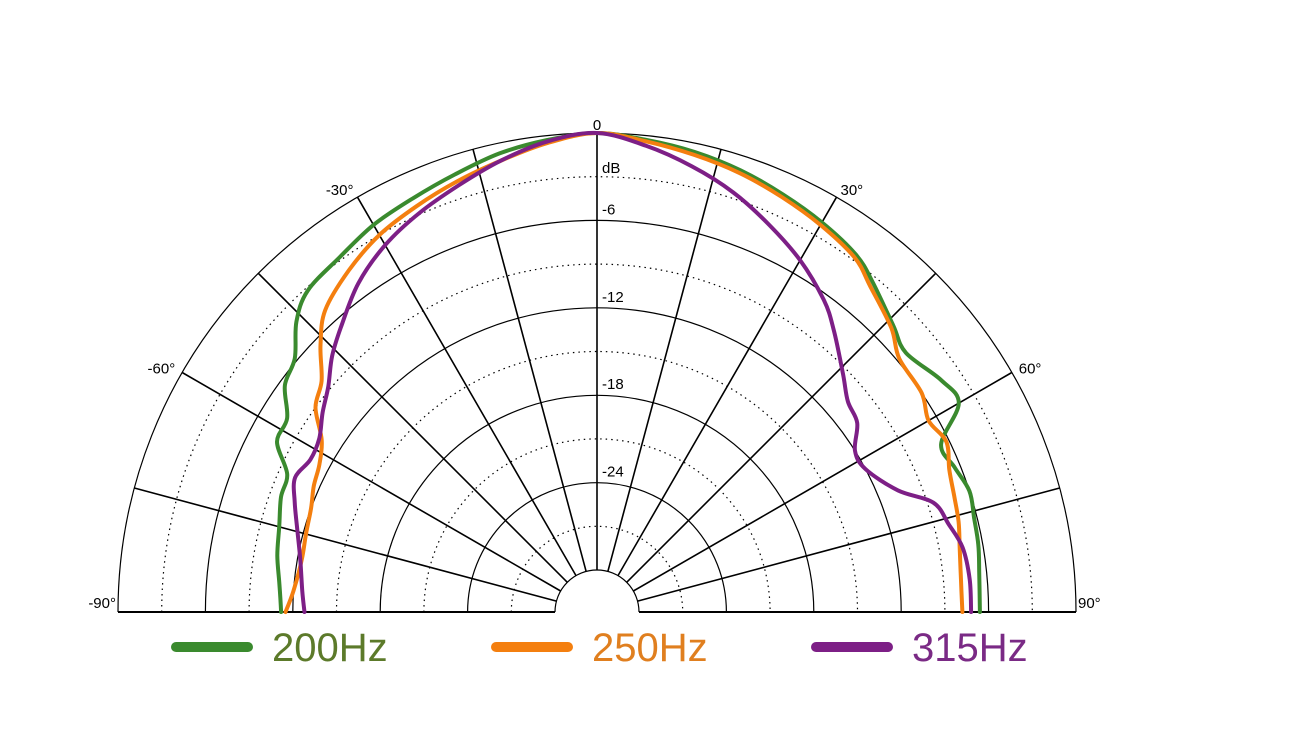 This screenshot has height=744, width=1300. I want to click on legend-label-200hz: 200Hz, so click(330, 648).